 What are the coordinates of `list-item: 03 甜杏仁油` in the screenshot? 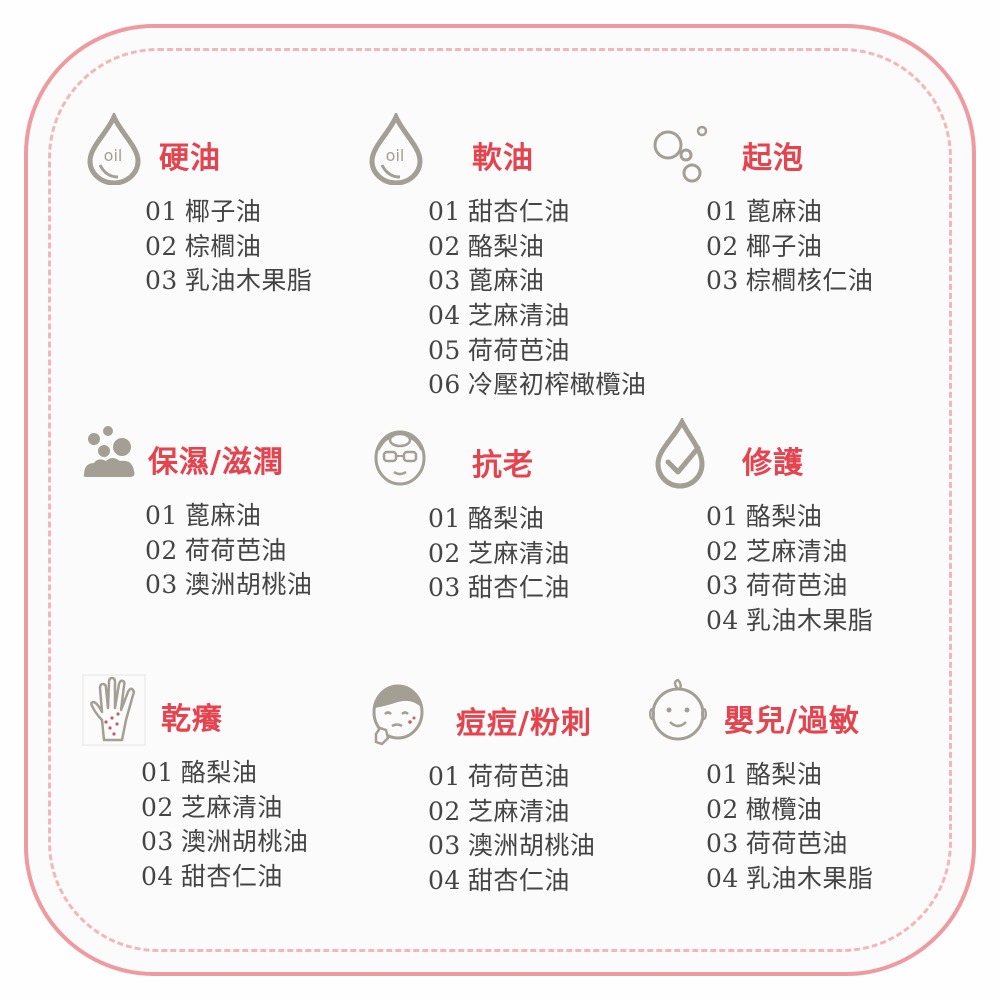 It's located at (499, 588).